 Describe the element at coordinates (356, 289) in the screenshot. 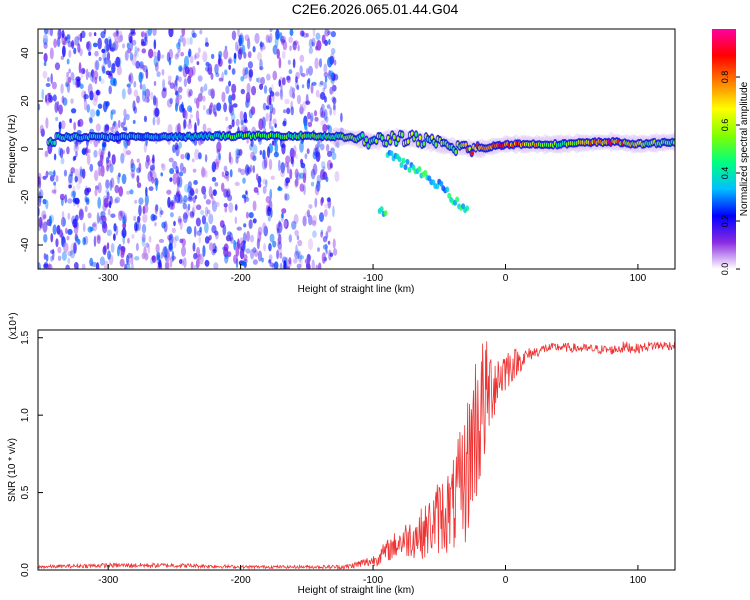

I see `spectrogram-x-label: Height of straight line (km)` at that location.